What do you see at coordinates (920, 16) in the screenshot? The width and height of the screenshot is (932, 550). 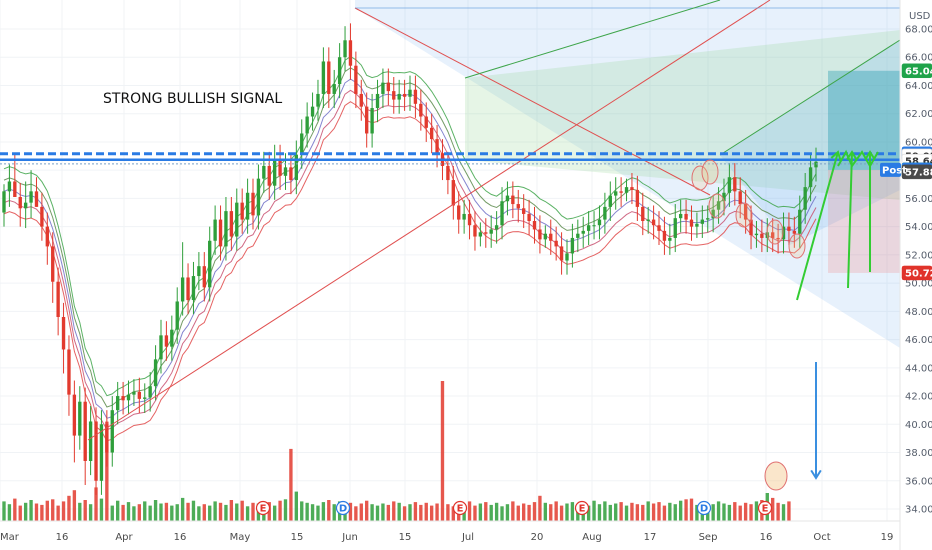 I see `currency-label: USD` at bounding box center [920, 16].